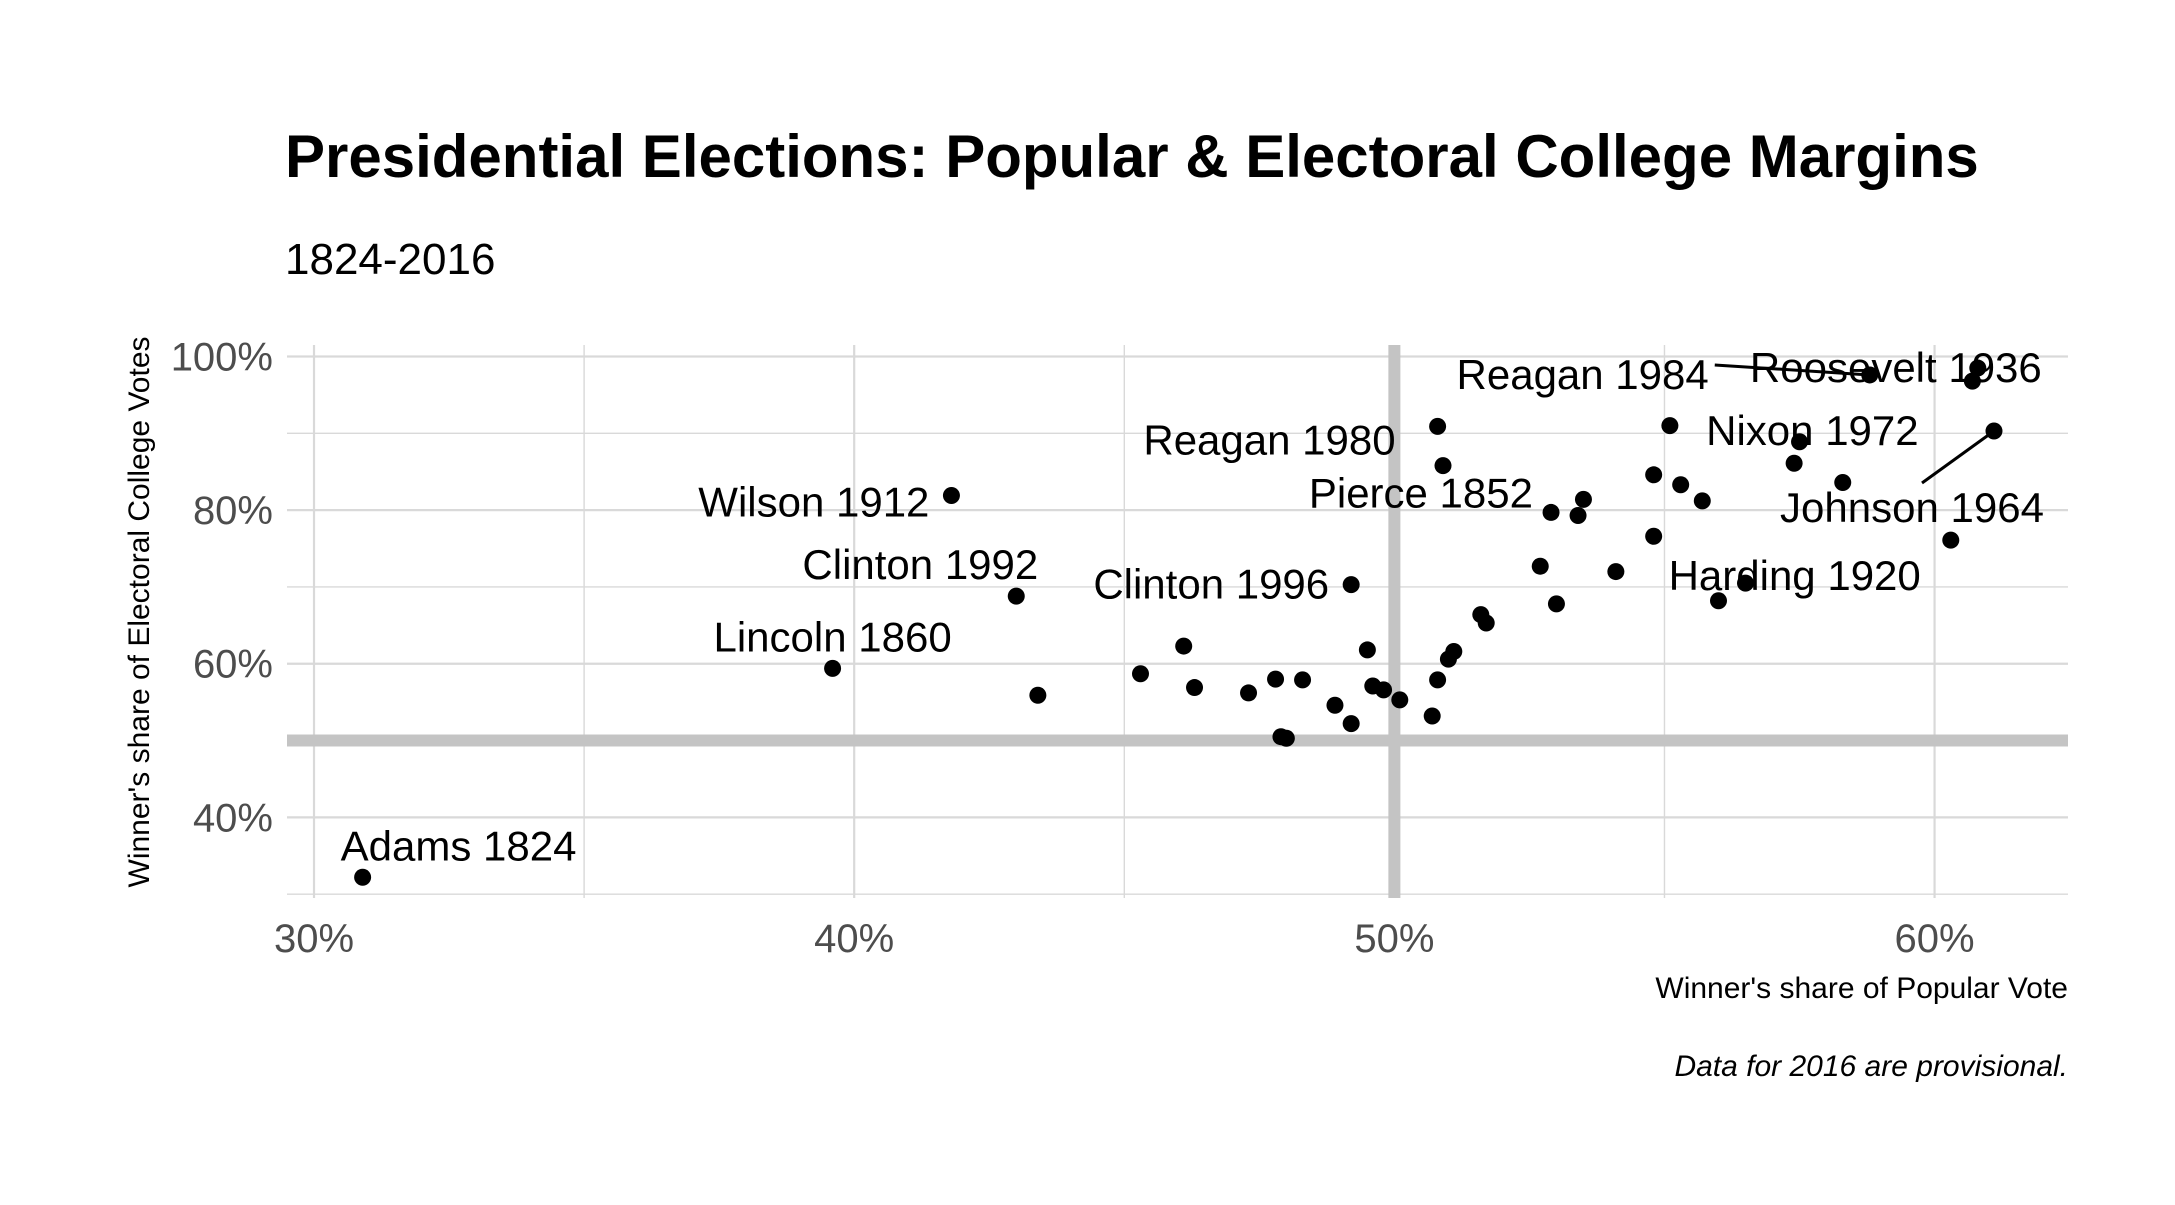 The width and height of the screenshot is (2175, 1205). Describe the element at coordinates (1912, 507) in the screenshot. I see `point-label: Johnson 1964` at that location.